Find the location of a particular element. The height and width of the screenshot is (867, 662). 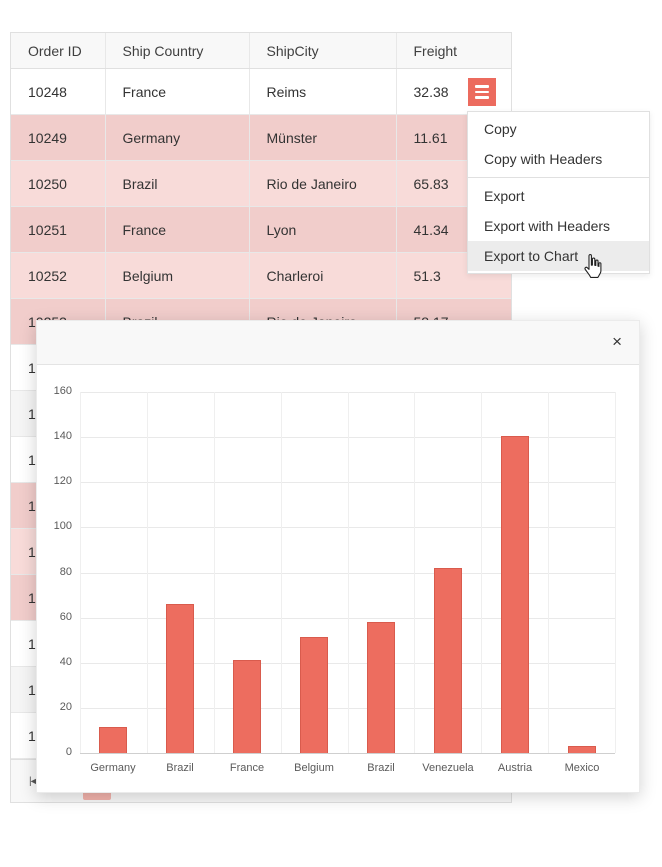

column-header-shipcity: ShipCity is located at coordinates (323, 51).